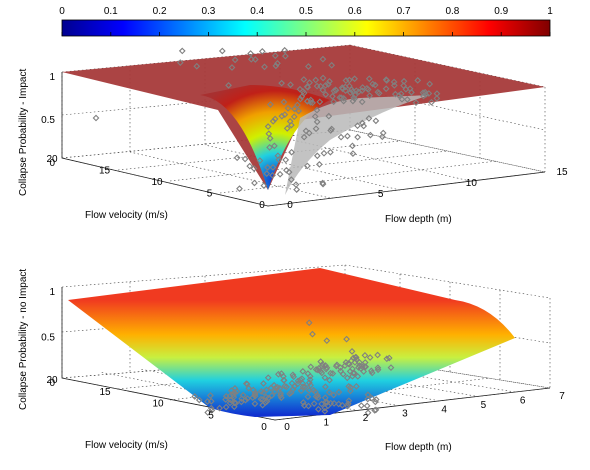 The width and height of the screenshot is (590, 470). What do you see at coordinates (160, 11) in the screenshot?
I see `colorbar-tick-label: 0.2` at bounding box center [160, 11].